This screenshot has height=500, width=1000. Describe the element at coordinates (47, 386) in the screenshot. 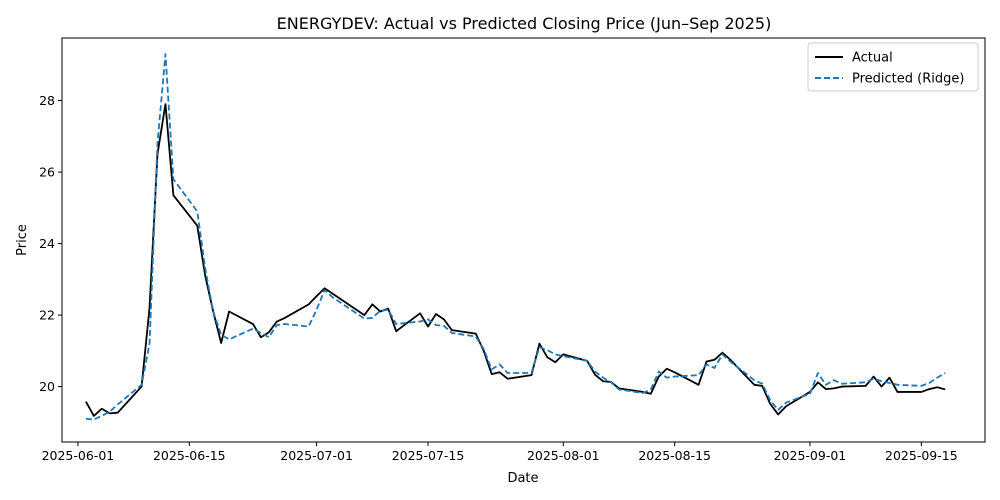

I see `y-tick-label: 20` at that location.